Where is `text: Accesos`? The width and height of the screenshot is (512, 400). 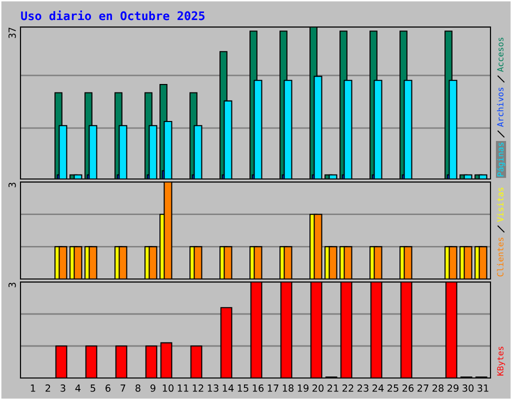
text: Accesos is located at coordinates (500, 55).